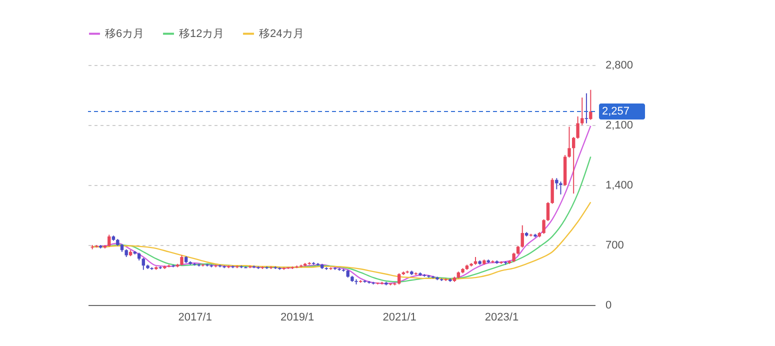  What do you see at coordinates (195, 318) in the screenshot?
I see `x-tick-label: 2017/1` at bounding box center [195, 318].